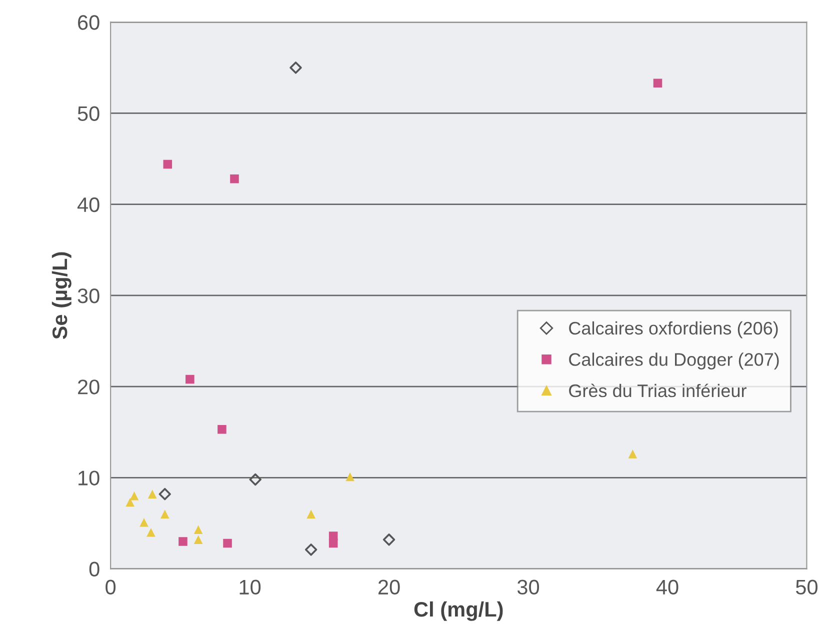 The image size is (819, 632). What do you see at coordinates (673, 329) in the screenshot?
I see `legend-label: Calcaires oxfordiens (206)` at bounding box center [673, 329].